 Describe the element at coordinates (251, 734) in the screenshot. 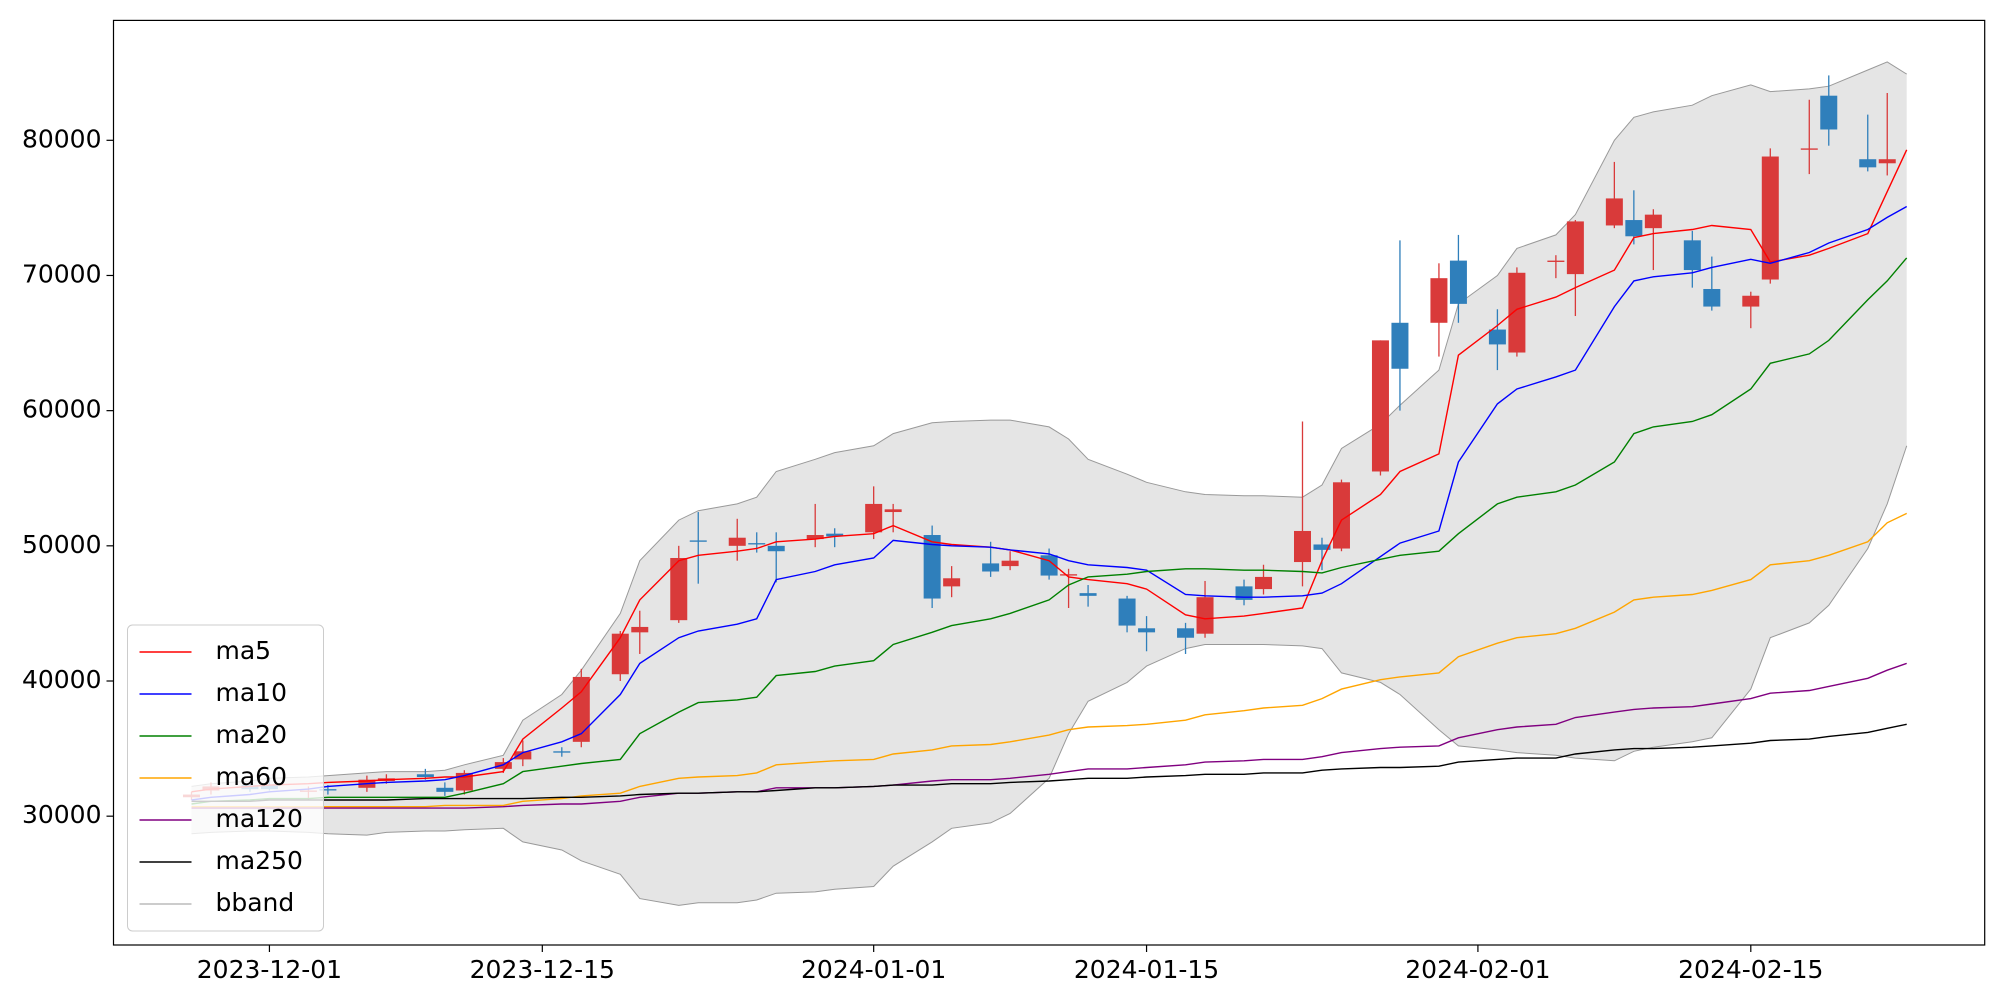

I see `legend-label: ma20` at that location.